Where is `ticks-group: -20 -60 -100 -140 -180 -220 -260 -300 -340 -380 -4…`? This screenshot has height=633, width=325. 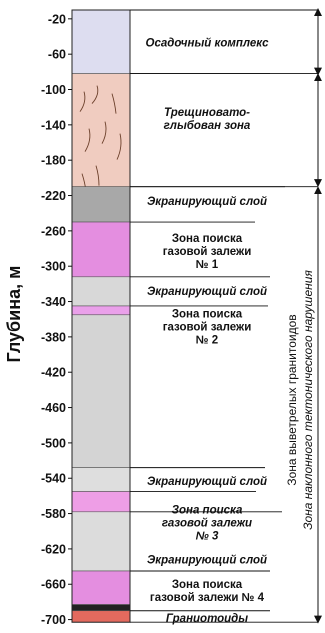
ticks-group: -20 -60 -100 -140 -180 -220 -260 -300 -340 -380 -4… is located at coordinates (56, 319).